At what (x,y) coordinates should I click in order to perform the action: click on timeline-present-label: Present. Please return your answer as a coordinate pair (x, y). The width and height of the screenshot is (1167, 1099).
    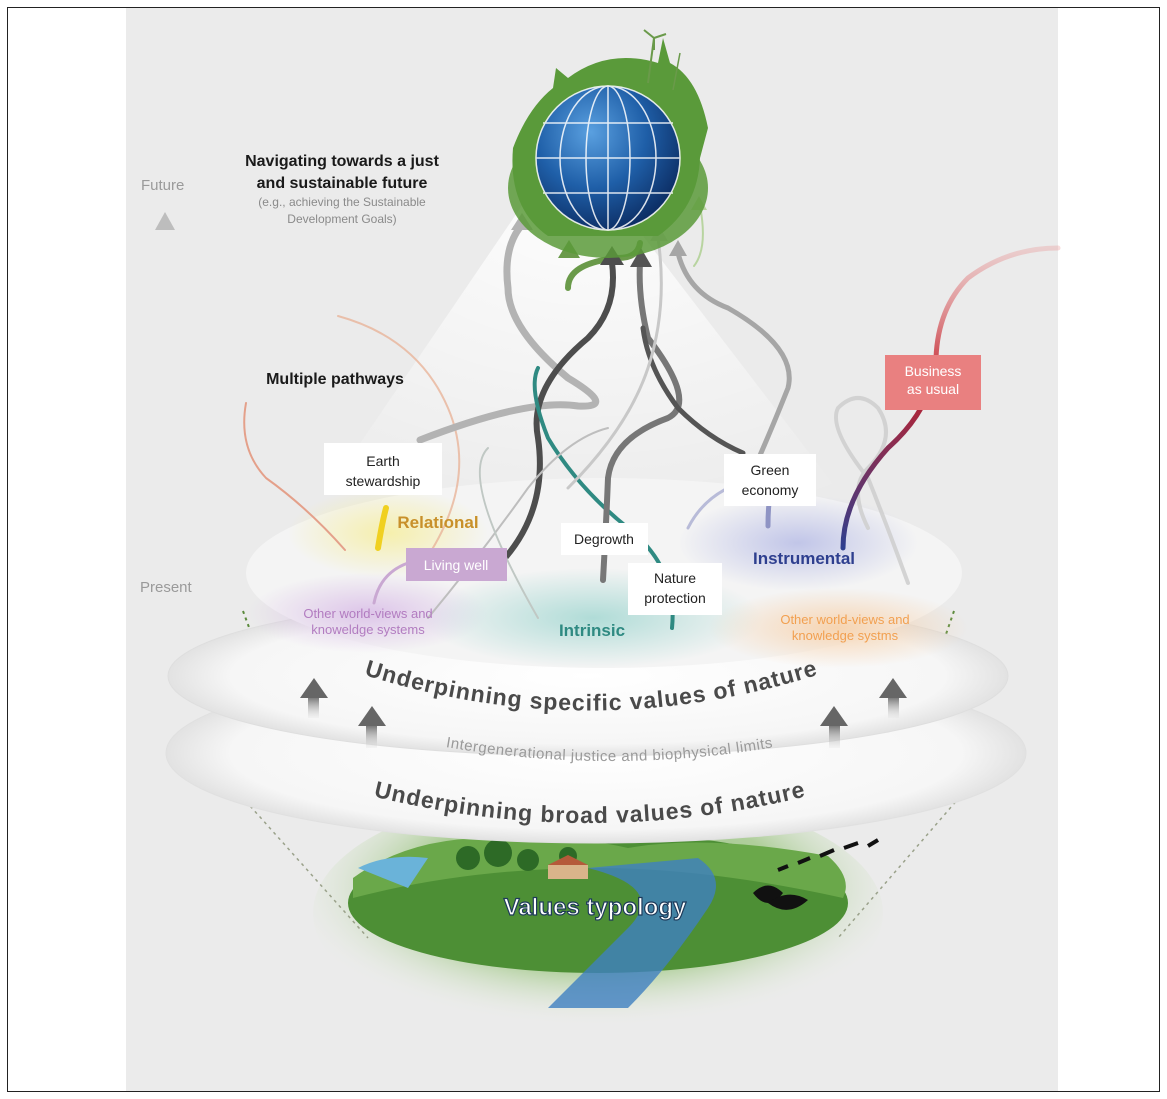
    Looking at the image, I should click on (166, 587).